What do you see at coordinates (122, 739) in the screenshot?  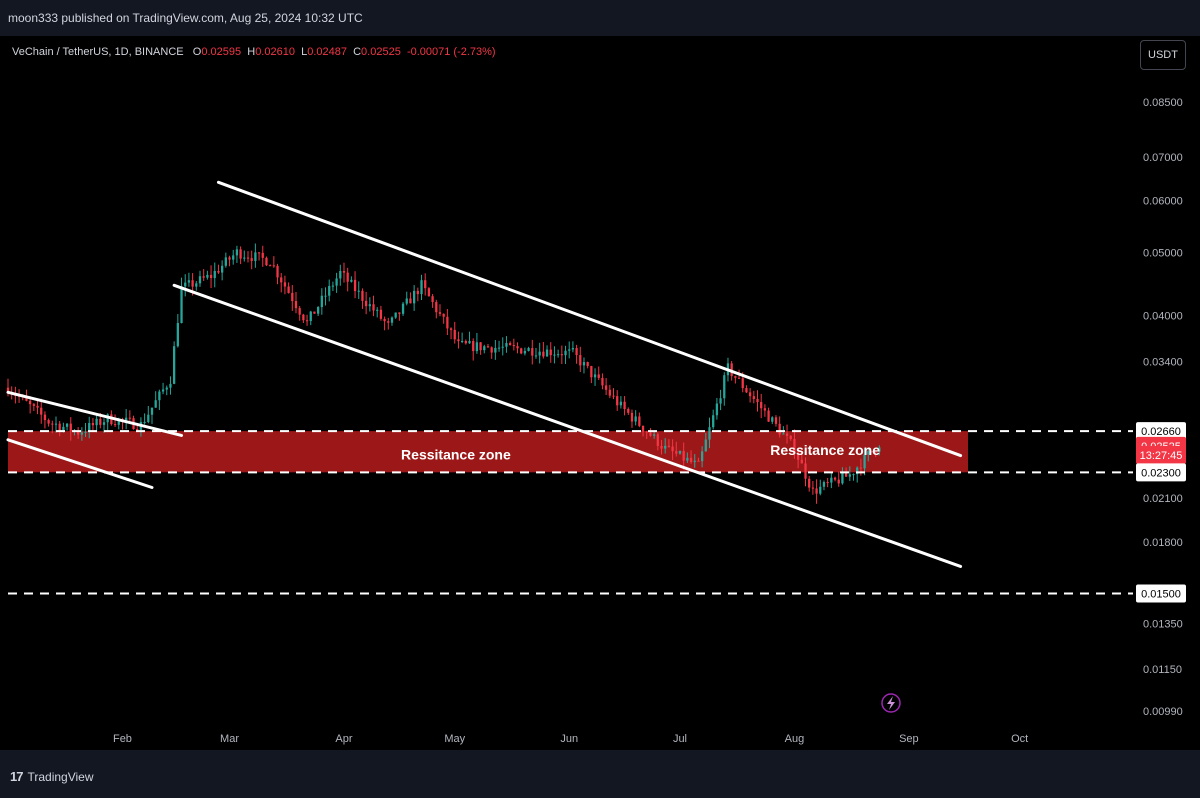 I see `x-tick-feb: Feb` at bounding box center [122, 739].